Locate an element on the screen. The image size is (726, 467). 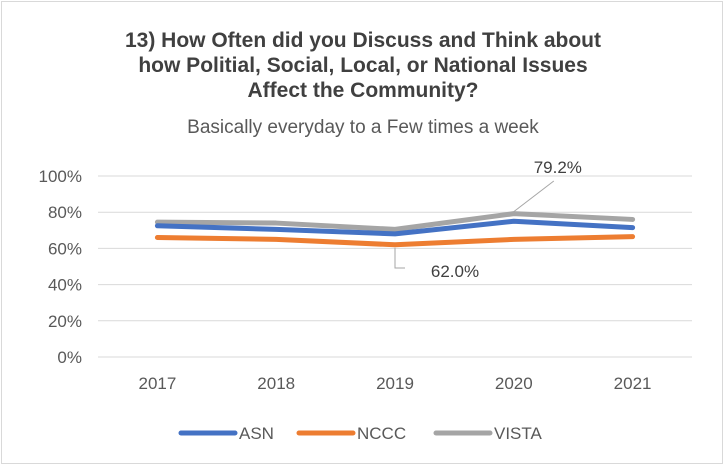
x-tick-label-2021: 2021 is located at coordinates (633, 383).